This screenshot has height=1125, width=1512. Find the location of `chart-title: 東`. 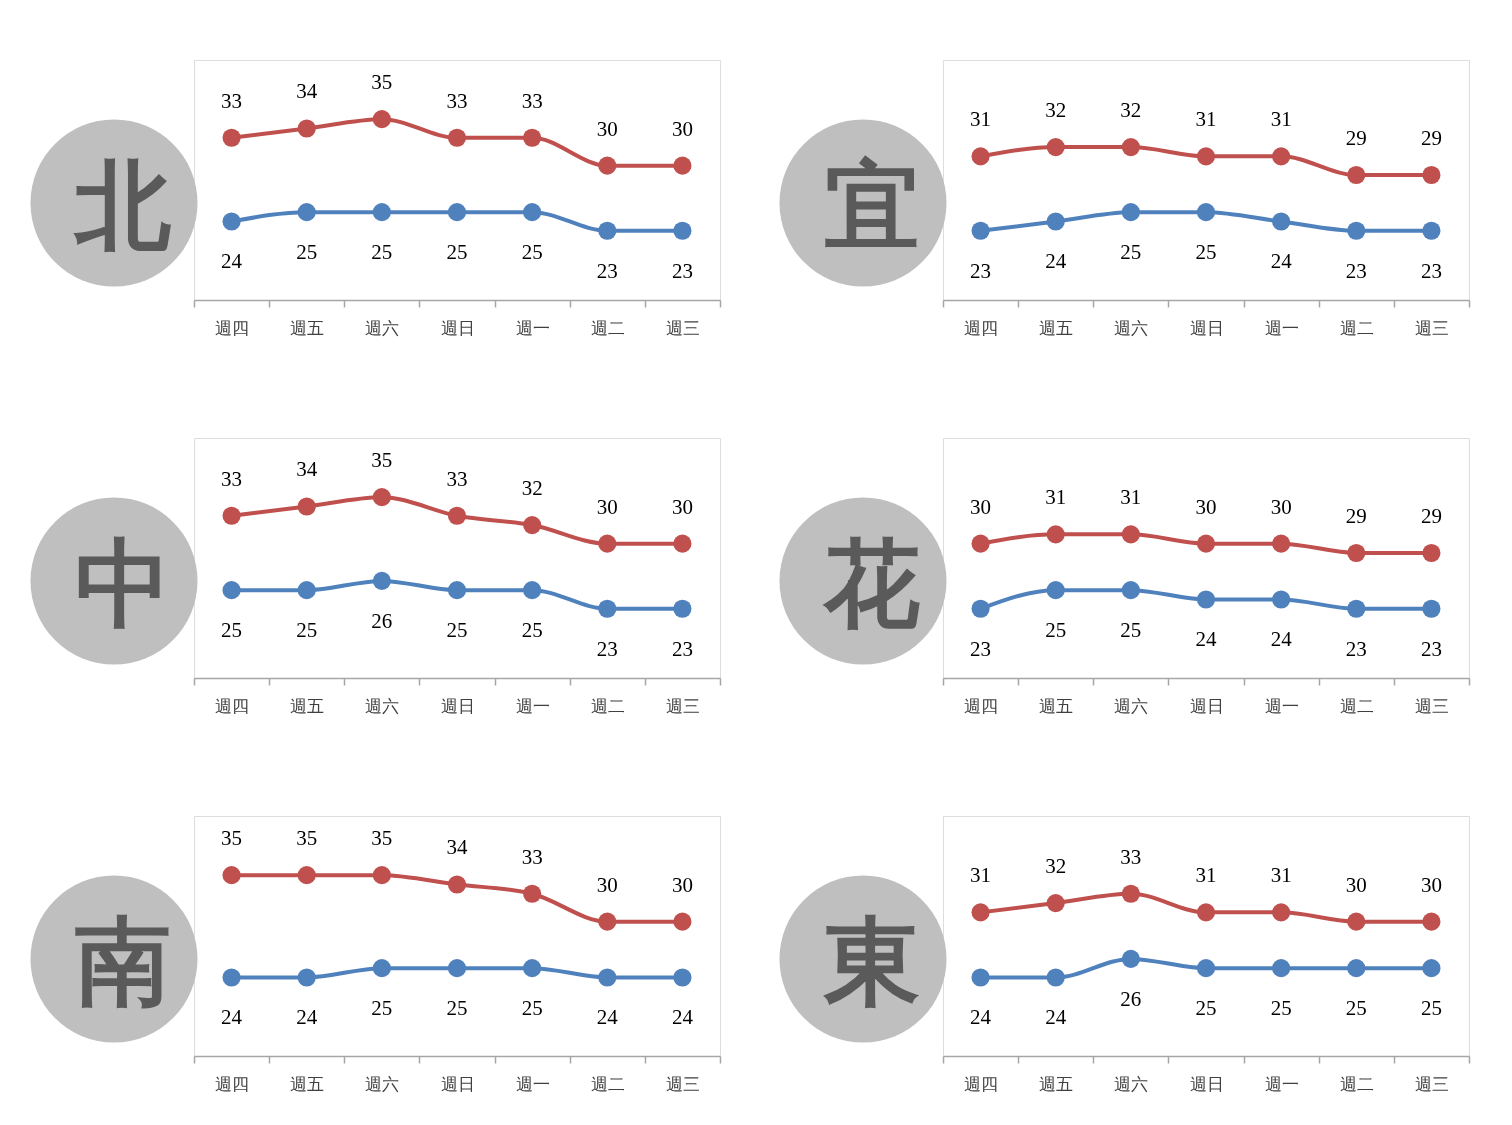

chart-title: 東 is located at coordinates (871, 962).